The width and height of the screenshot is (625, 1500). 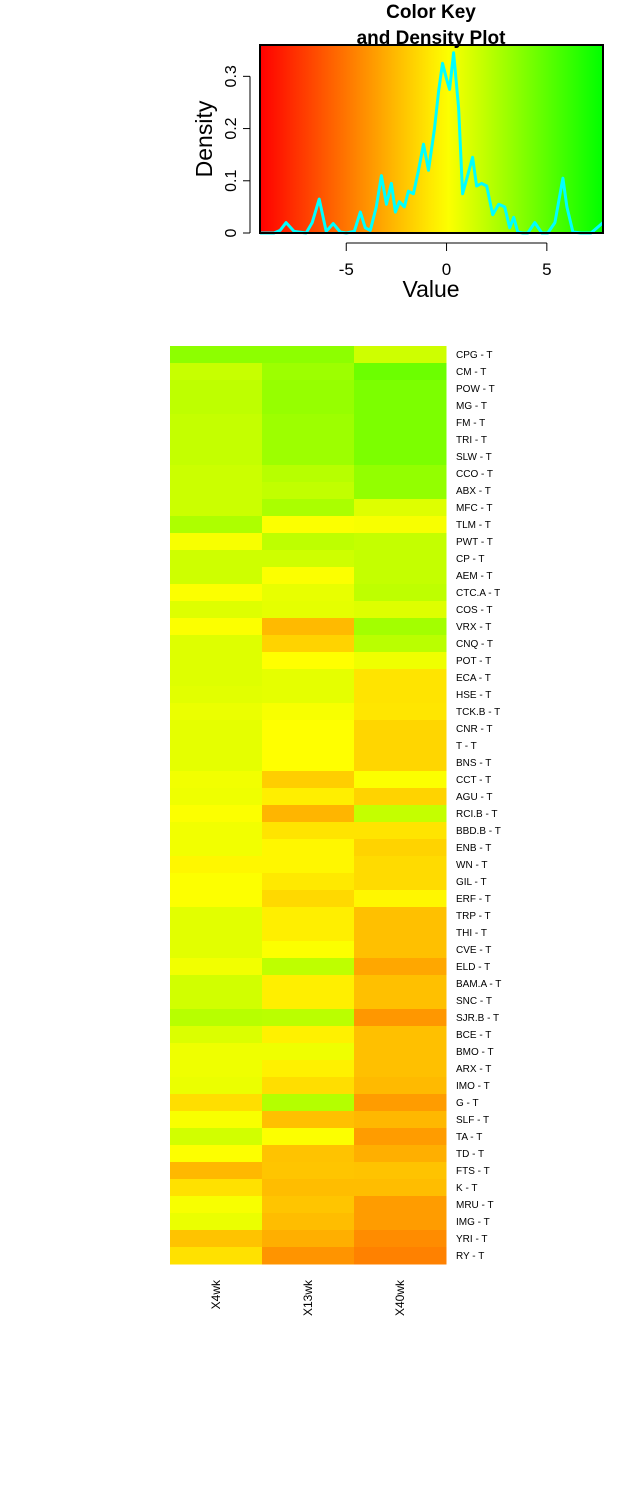 I want to click on row-label: TRP - T, so click(x=473, y=916).